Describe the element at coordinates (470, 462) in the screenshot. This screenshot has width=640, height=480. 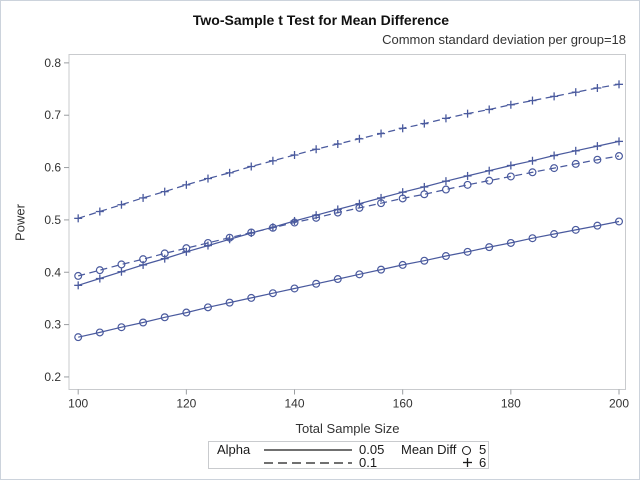
I see `legend-plus-marker` at that location.